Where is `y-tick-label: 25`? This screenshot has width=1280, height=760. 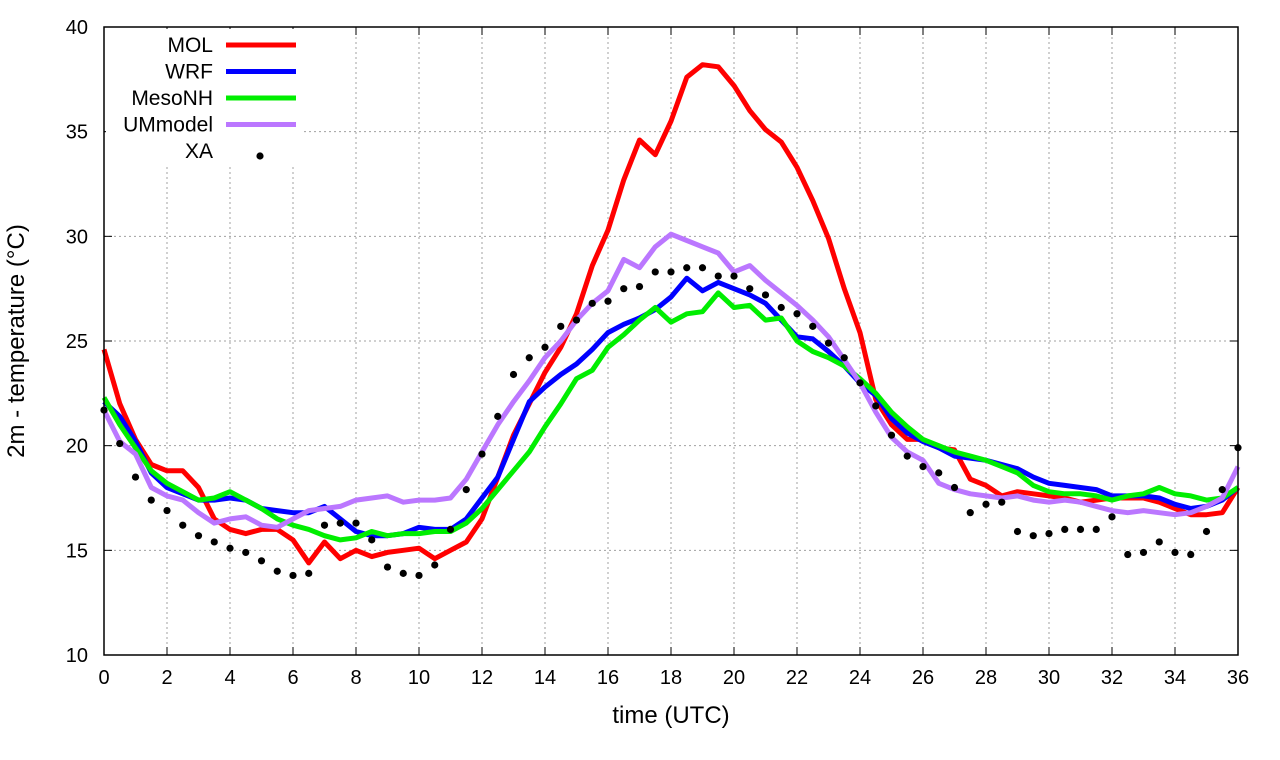 y-tick-label: 25 is located at coordinates (77, 342).